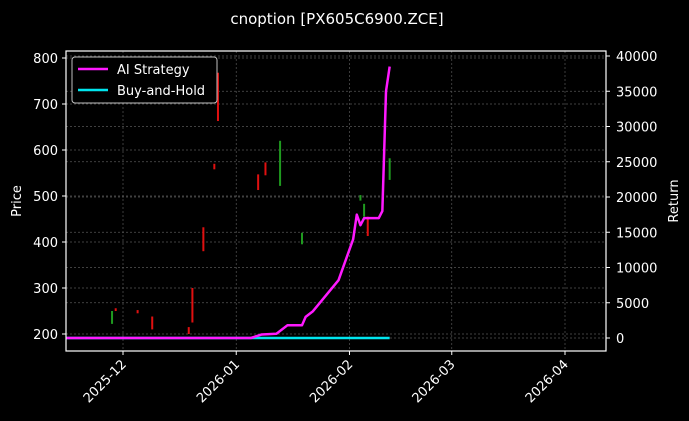 This screenshot has height=421, width=689. Describe the element at coordinates (105, 381) in the screenshot. I see `x-tick-label: 2025-12` at that location.